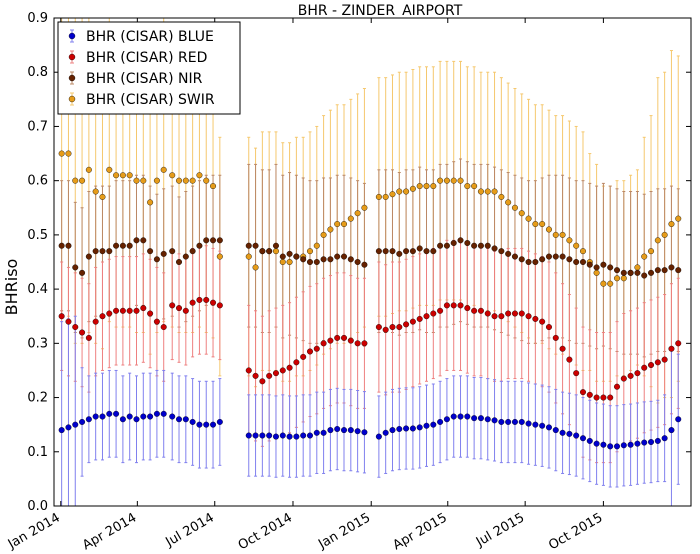 The height and width of the screenshot is (554, 700). What do you see at coordinates (72, 99) in the screenshot?
I see `legend-marker` at bounding box center [72, 99].